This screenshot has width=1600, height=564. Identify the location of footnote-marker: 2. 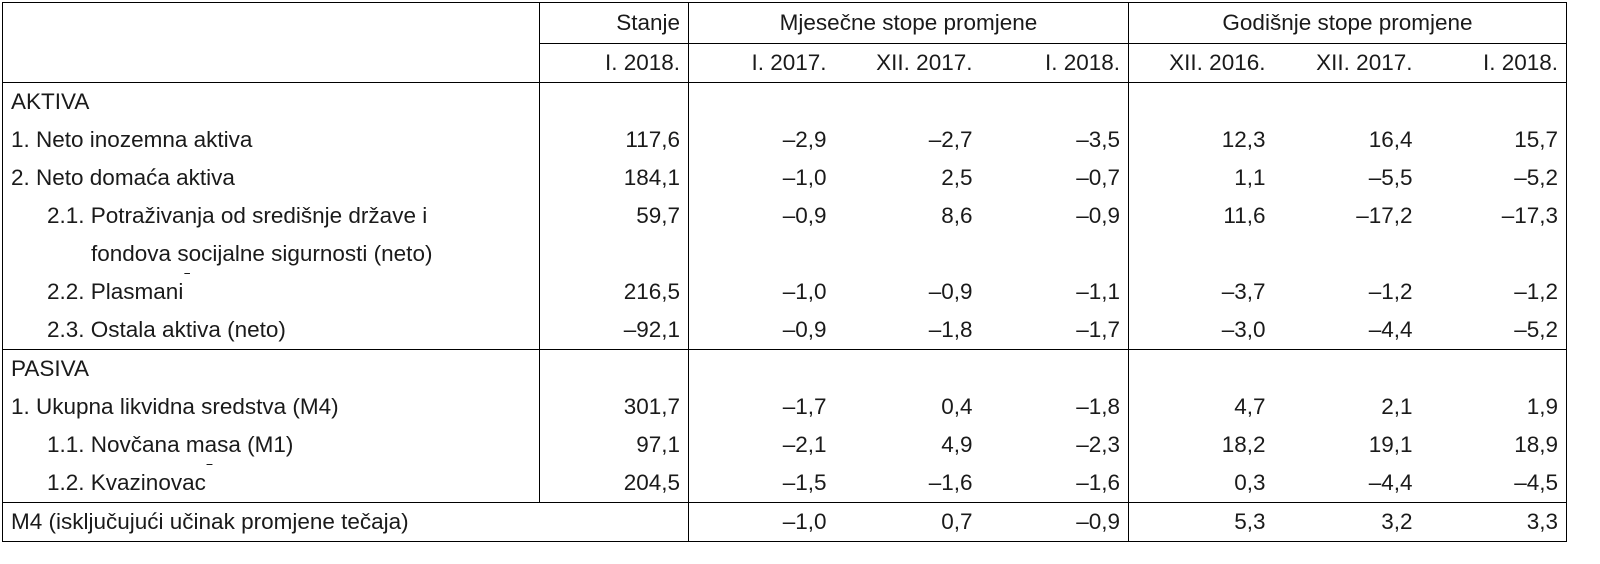
(209, 466).